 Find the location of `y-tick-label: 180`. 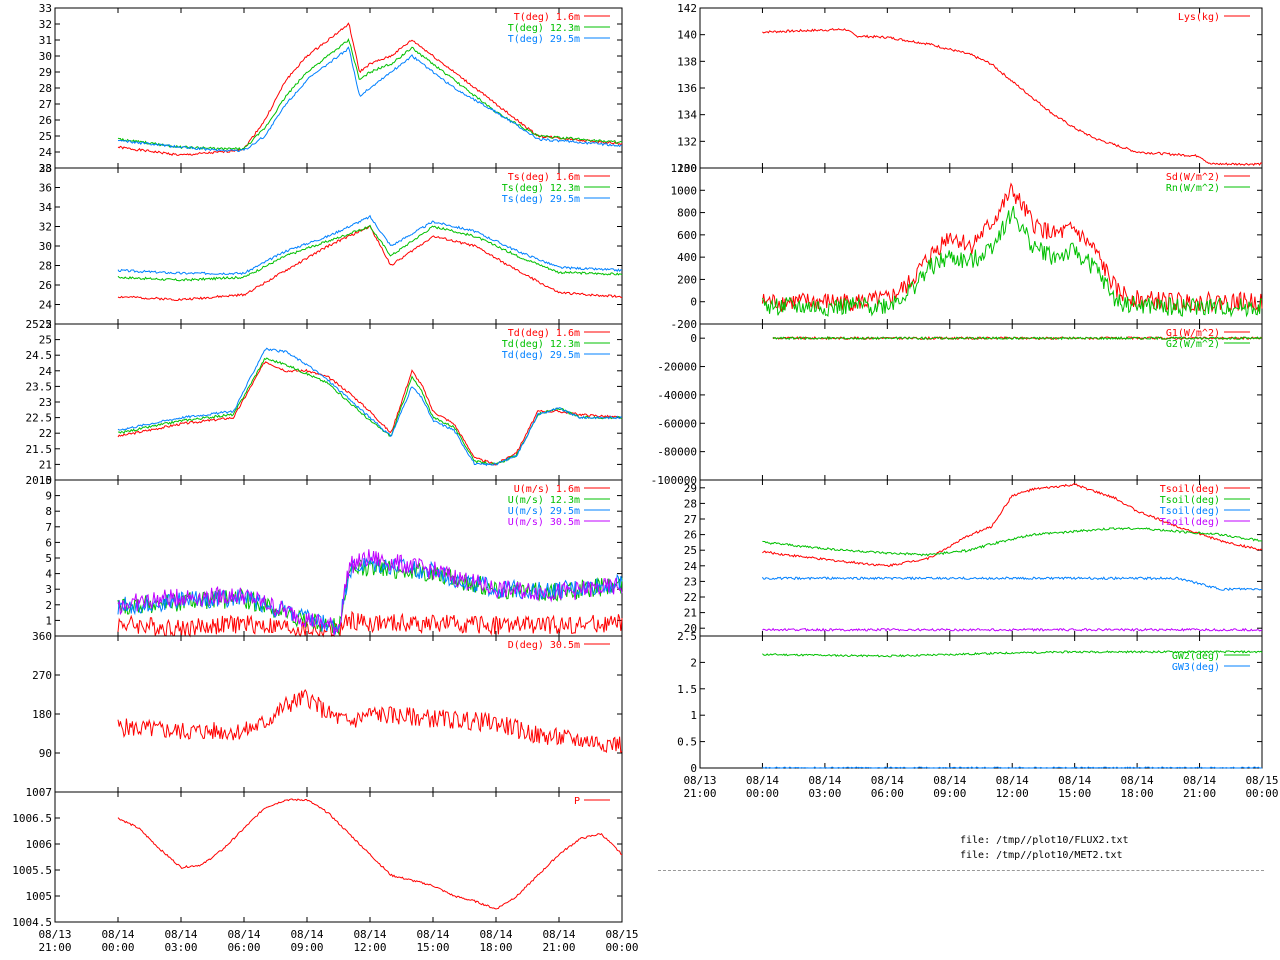

y-tick-label: 180 is located at coordinates (42, 714).